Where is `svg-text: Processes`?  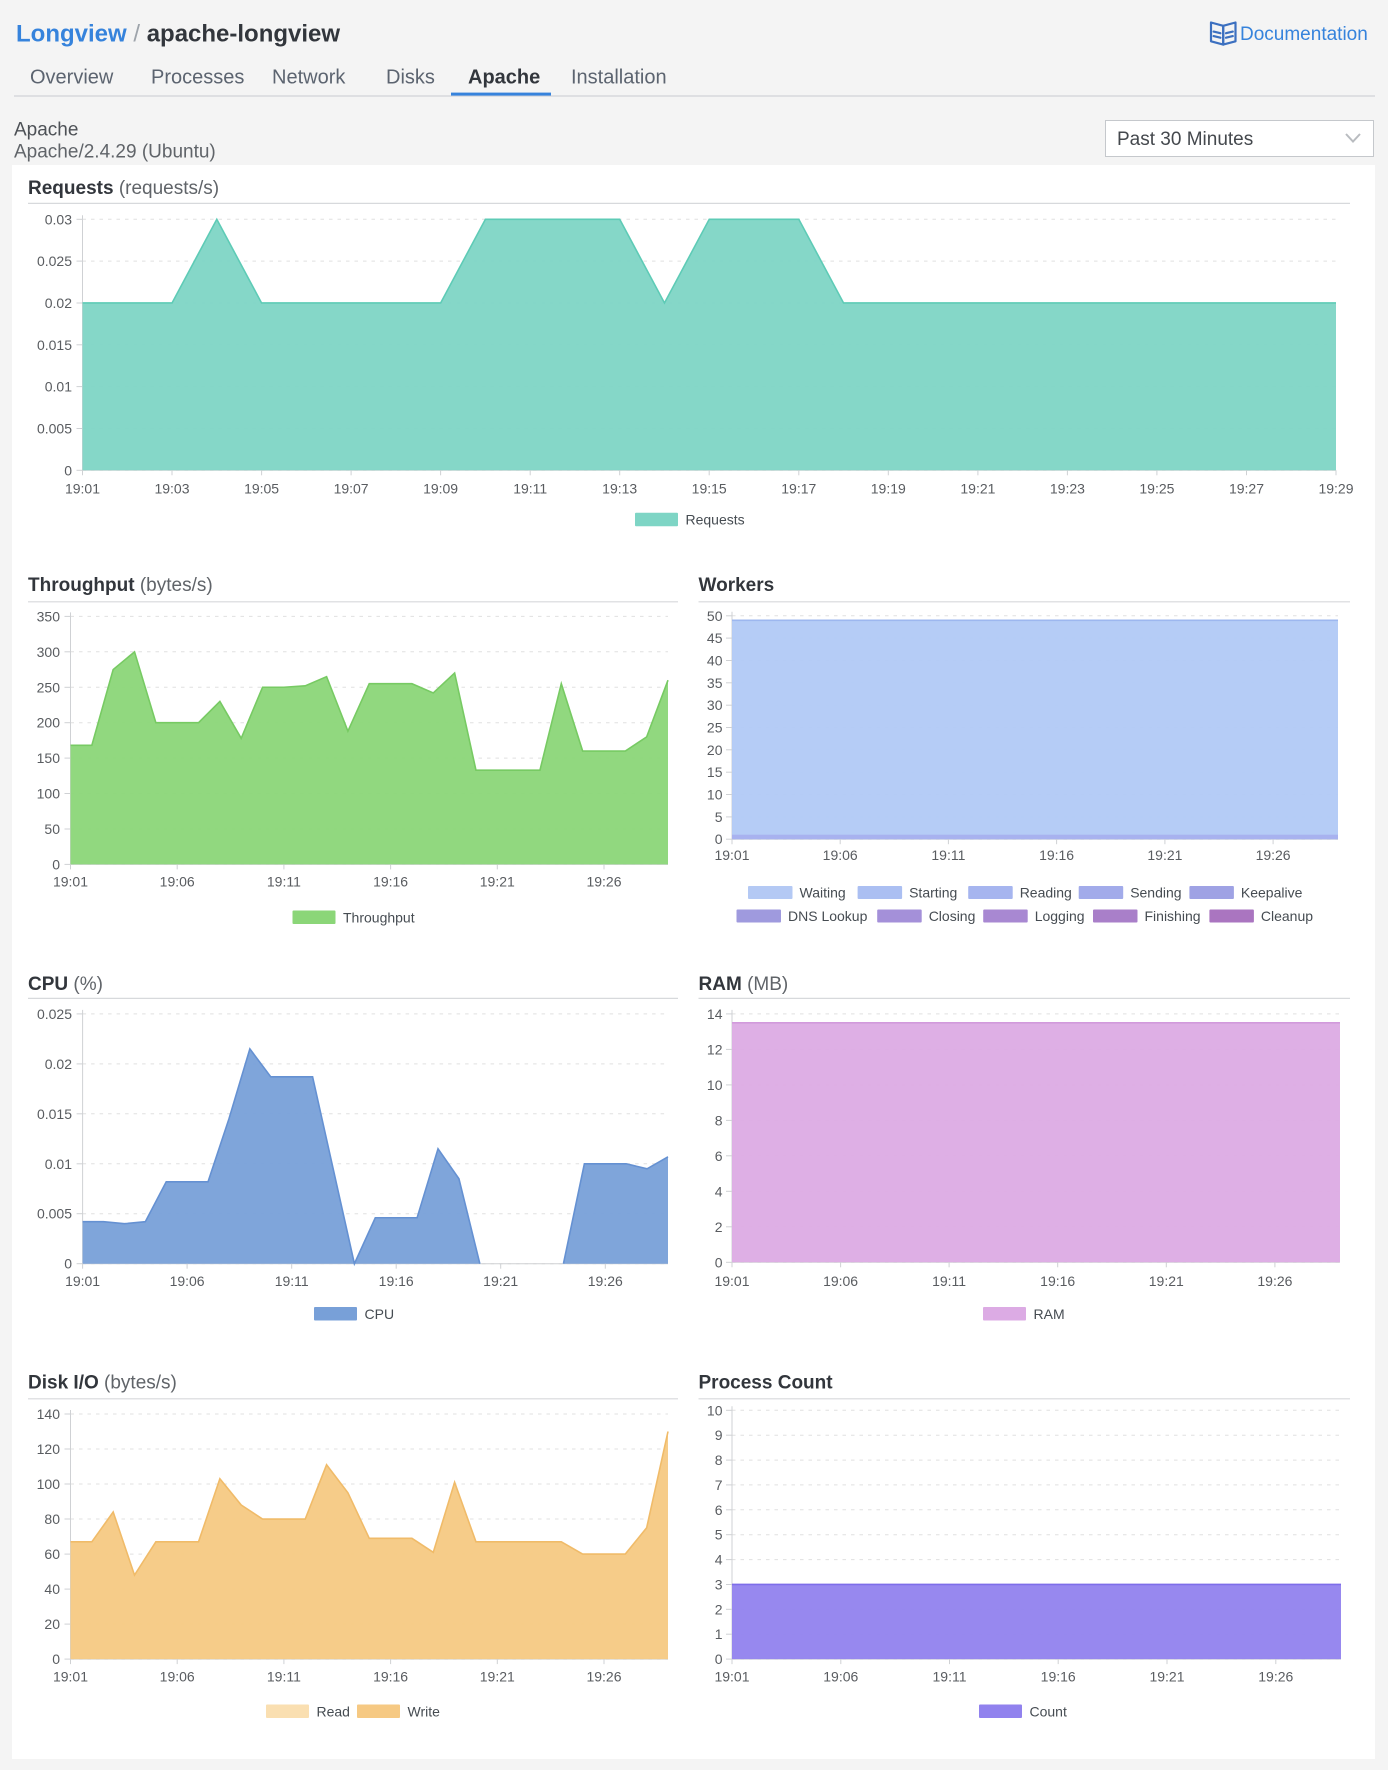 svg-text: Processes is located at coordinates (197, 78).